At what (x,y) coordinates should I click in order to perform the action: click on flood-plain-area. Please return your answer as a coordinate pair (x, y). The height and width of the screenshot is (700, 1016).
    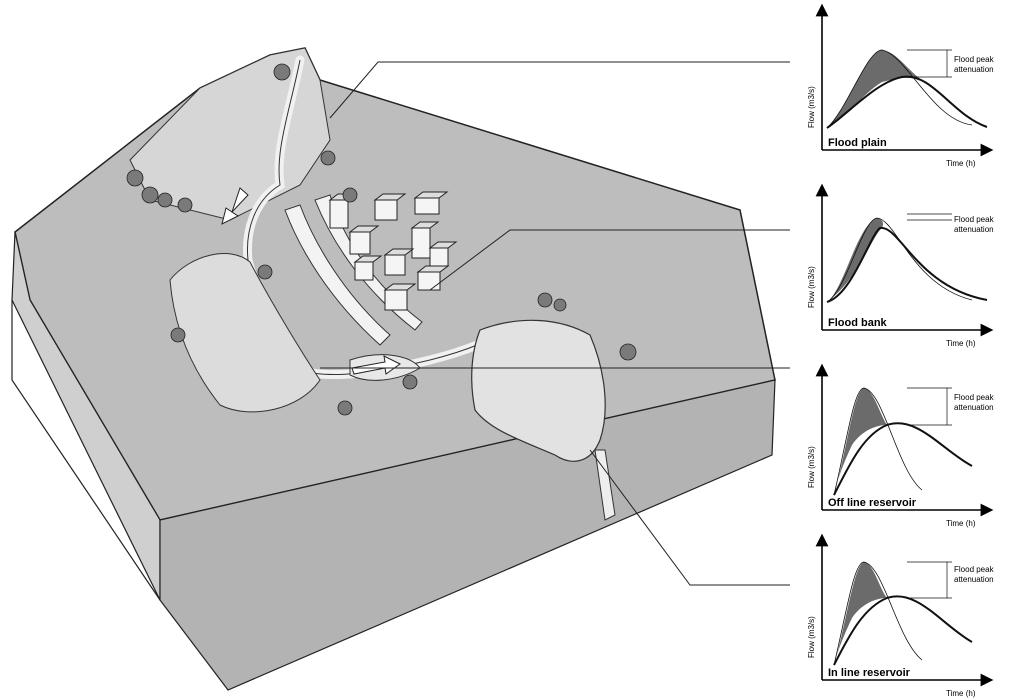
    Looking at the image, I should click on (245, 333).